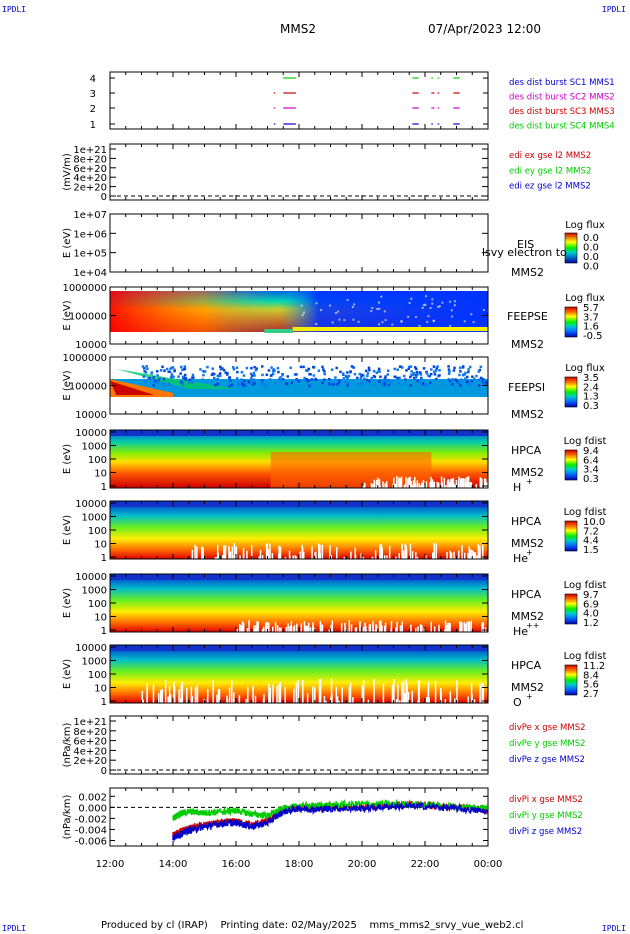 The height and width of the screenshot is (934, 630). What do you see at coordinates (14, 9) in the screenshot?
I see `corner-label-top-left: IPDLI` at bounding box center [14, 9].